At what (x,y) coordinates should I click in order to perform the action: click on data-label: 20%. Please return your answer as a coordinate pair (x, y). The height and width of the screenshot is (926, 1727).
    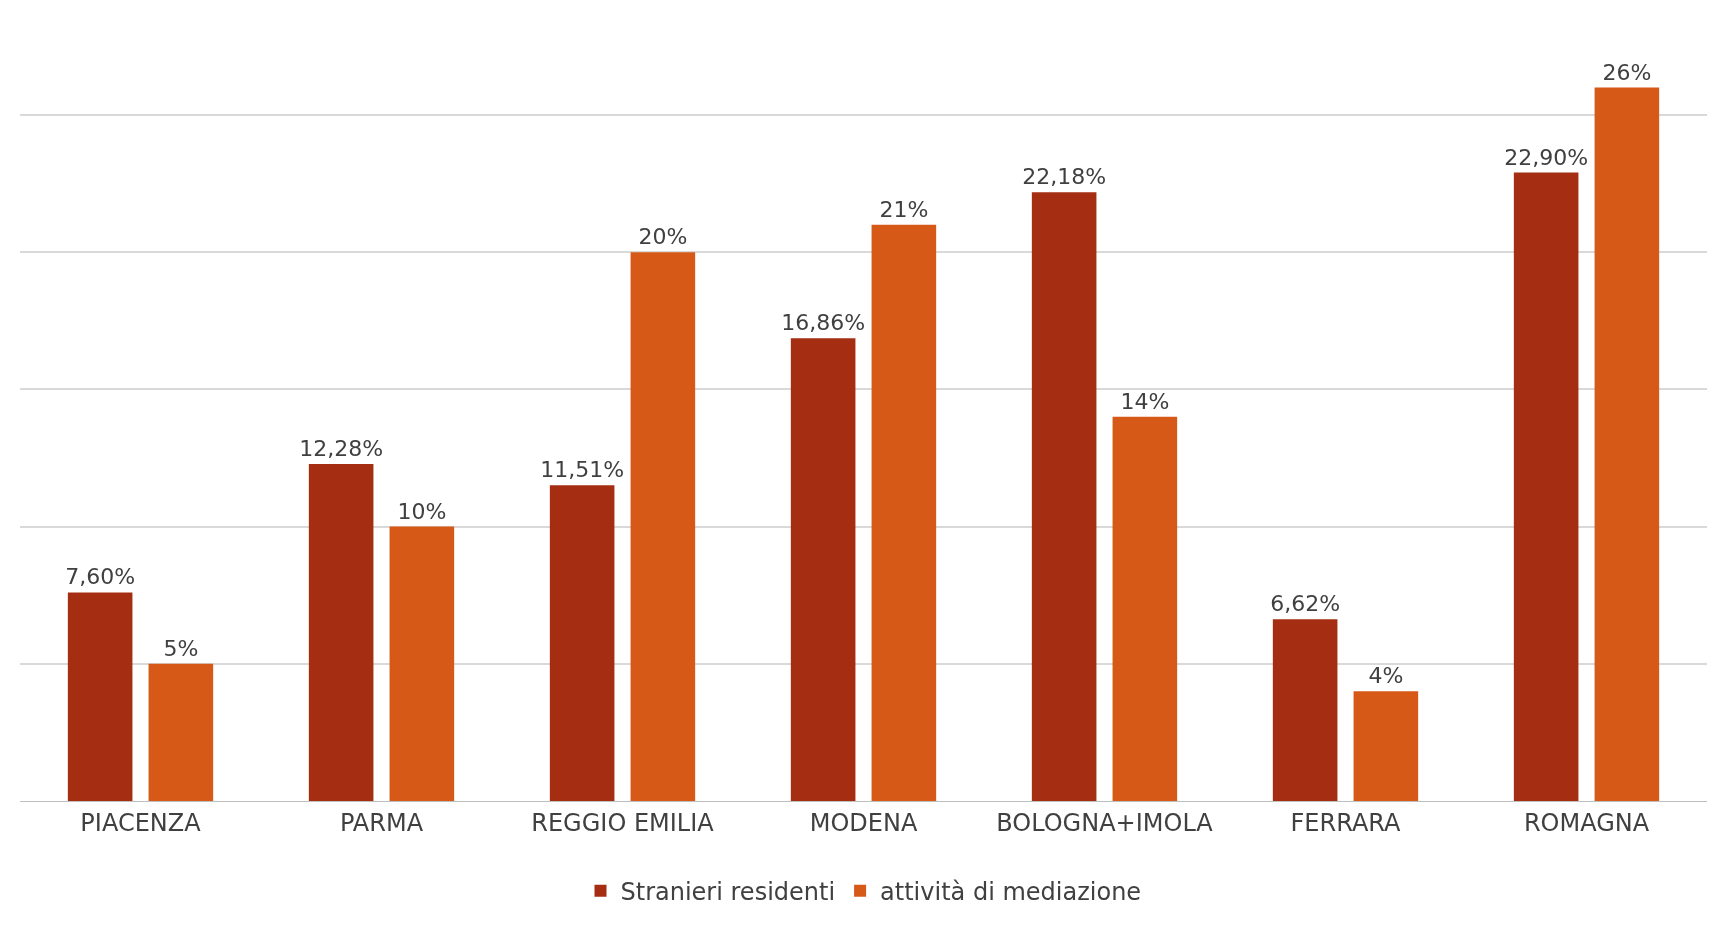
    Looking at the image, I should click on (663, 237).